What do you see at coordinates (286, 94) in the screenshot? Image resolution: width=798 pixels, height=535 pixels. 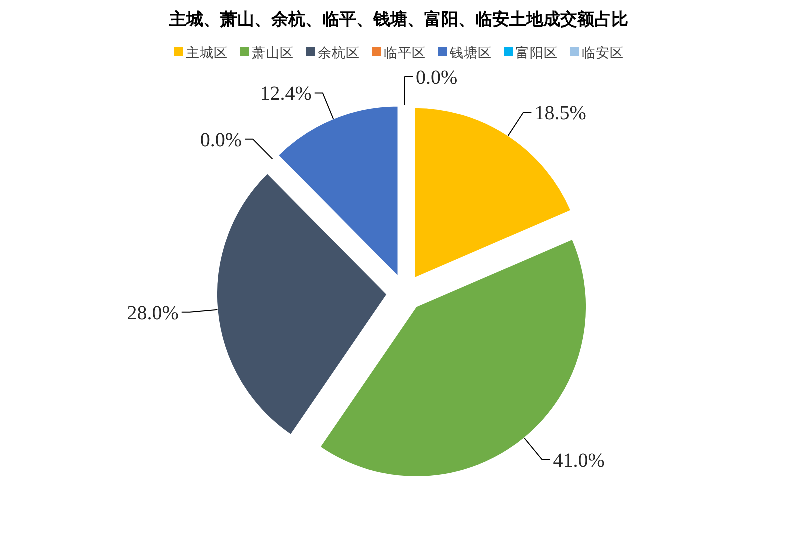 I see `data-label: 12.4%` at bounding box center [286, 94].